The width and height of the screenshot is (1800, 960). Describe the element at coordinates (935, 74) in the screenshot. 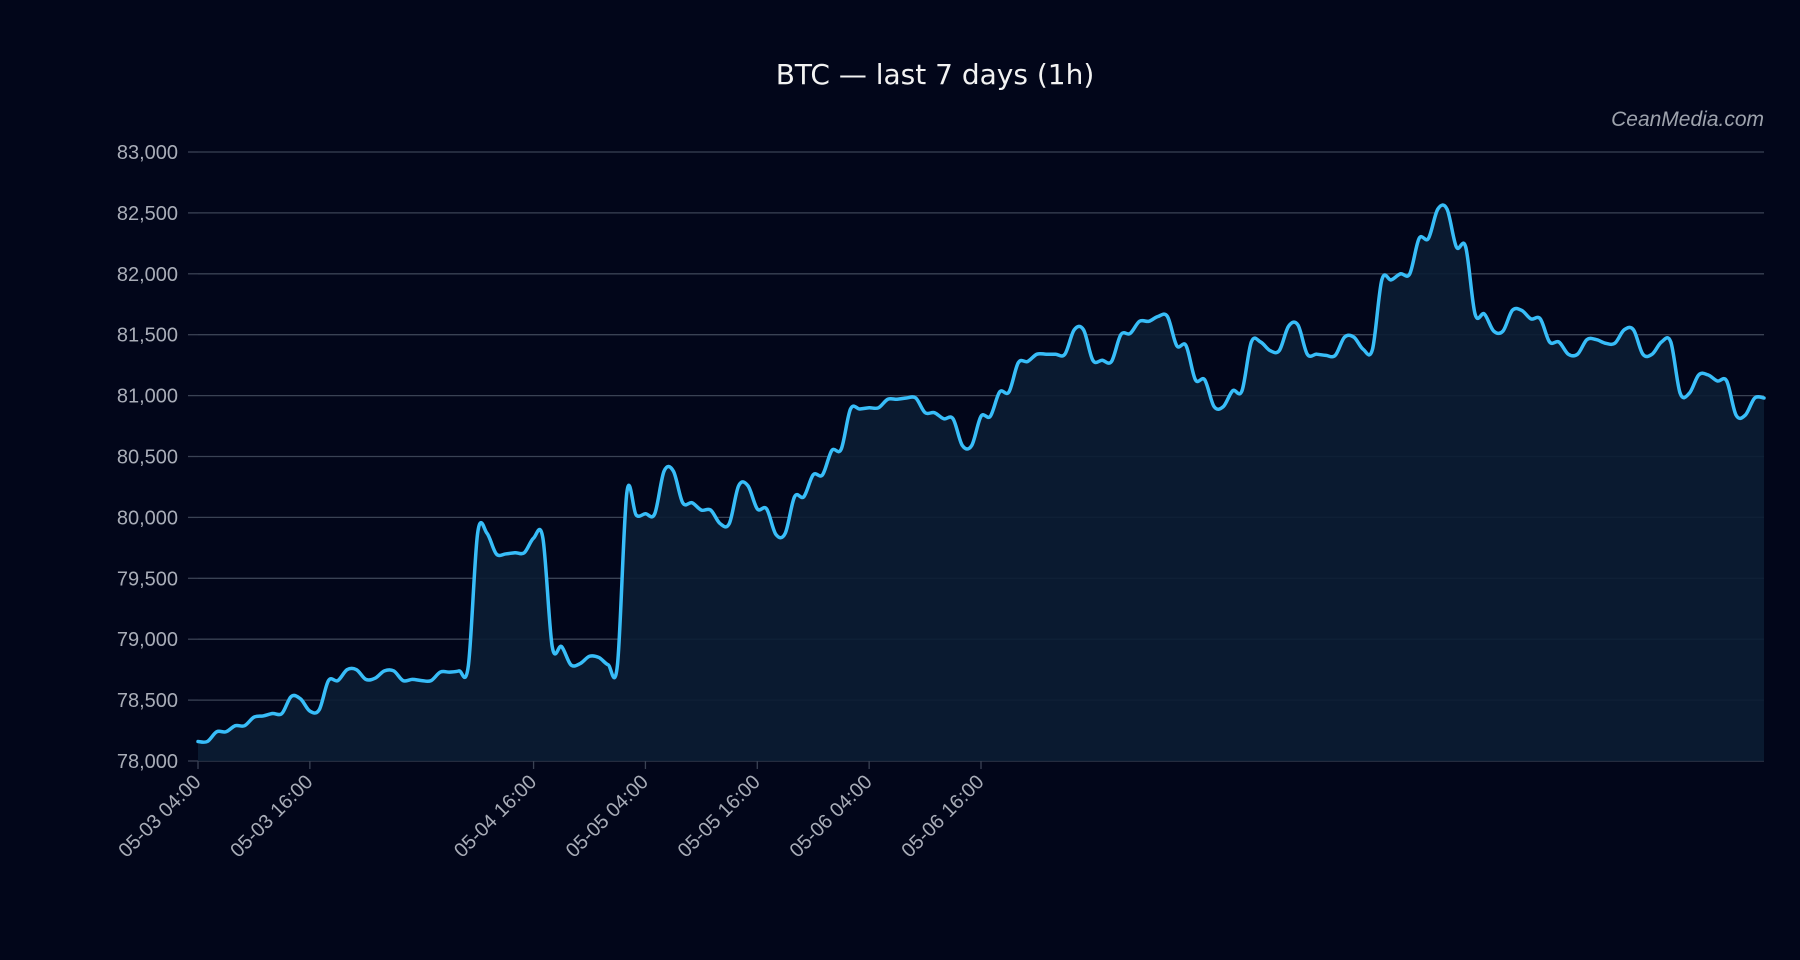

I see `chart-title: BTC — last 7 days (1h)` at that location.